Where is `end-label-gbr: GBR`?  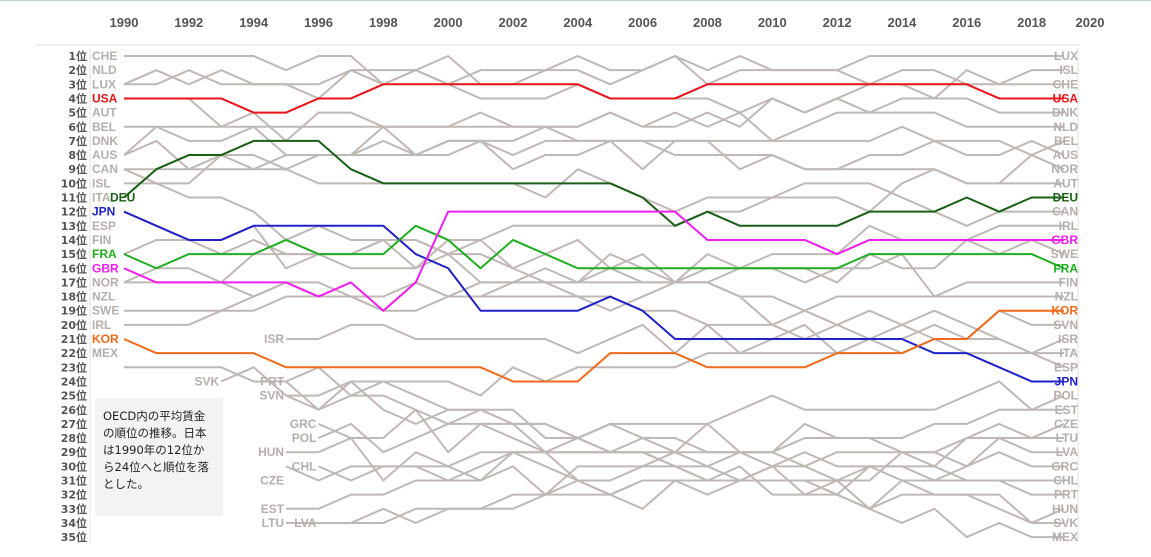
end-label-gbr: GBR is located at coordinates (1064, 240).